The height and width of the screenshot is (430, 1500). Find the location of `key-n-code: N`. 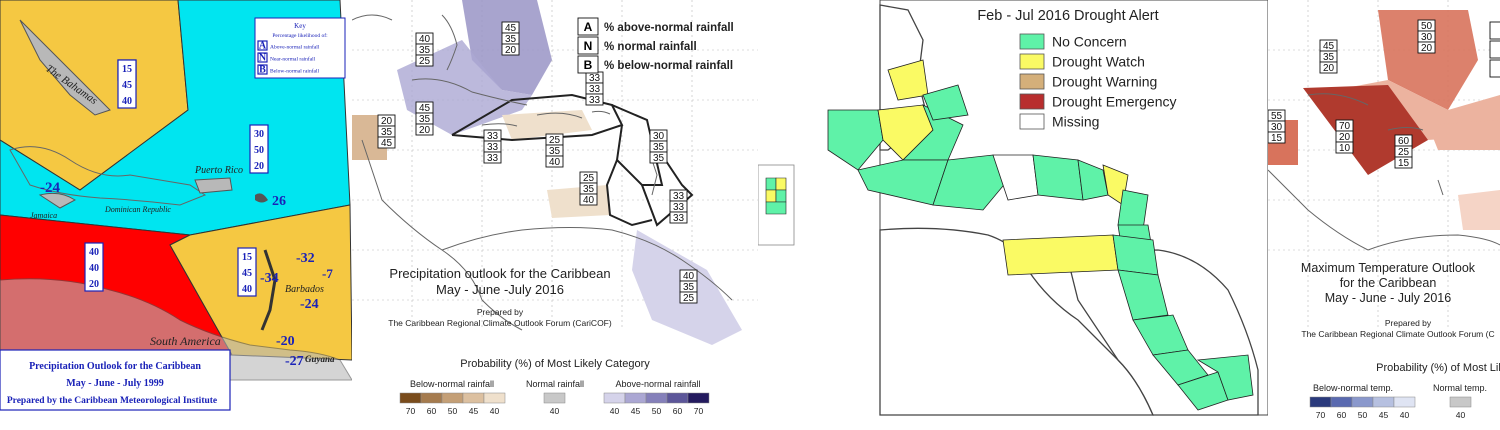

key-n-code: N is located at coordinates (263, 58).